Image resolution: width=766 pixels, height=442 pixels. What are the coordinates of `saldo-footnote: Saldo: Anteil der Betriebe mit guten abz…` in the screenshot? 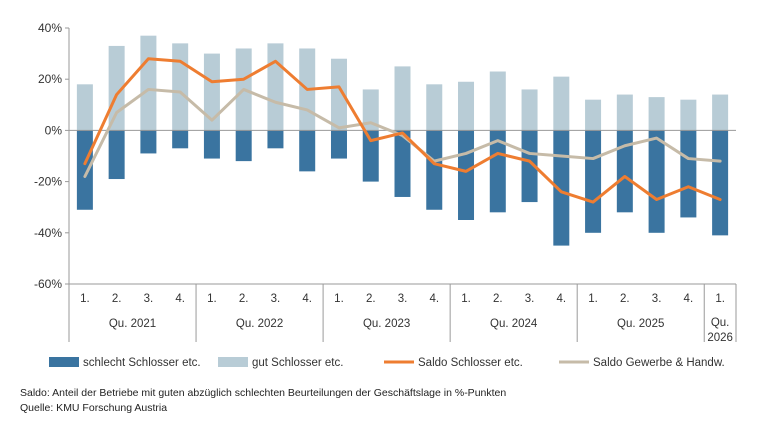 It's located at (263, 393).